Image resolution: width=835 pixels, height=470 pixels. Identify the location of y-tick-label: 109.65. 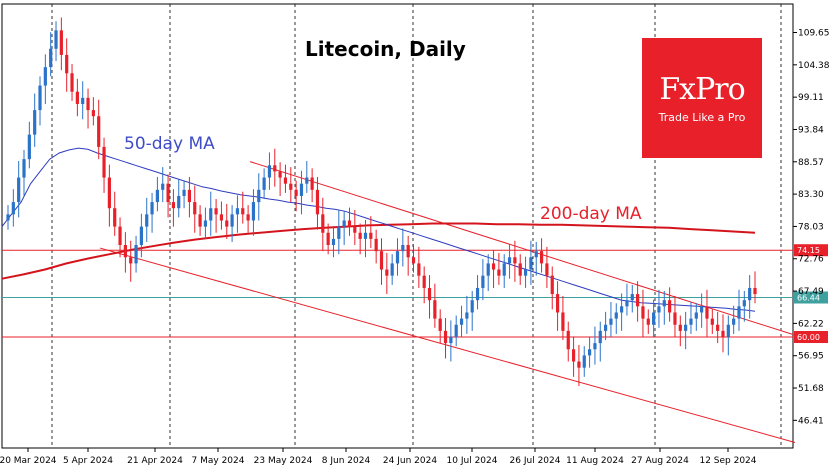
(814, 34).